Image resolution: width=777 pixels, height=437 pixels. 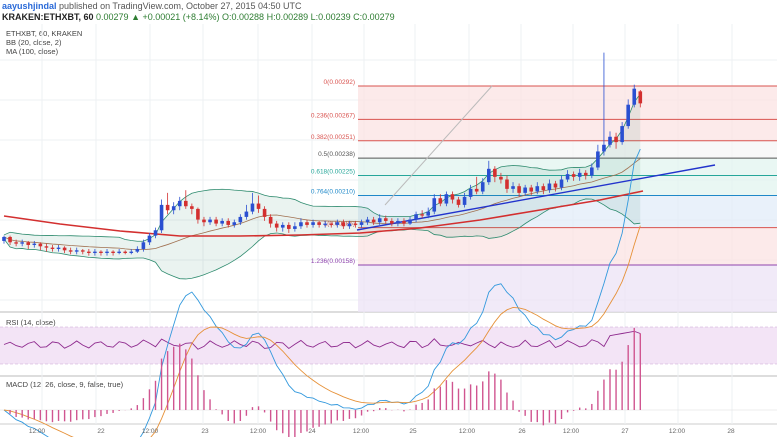 What do you see at coordinates (322, 340) in the screenshot?
I see `rsi-line` at bounding box center [322, 340].